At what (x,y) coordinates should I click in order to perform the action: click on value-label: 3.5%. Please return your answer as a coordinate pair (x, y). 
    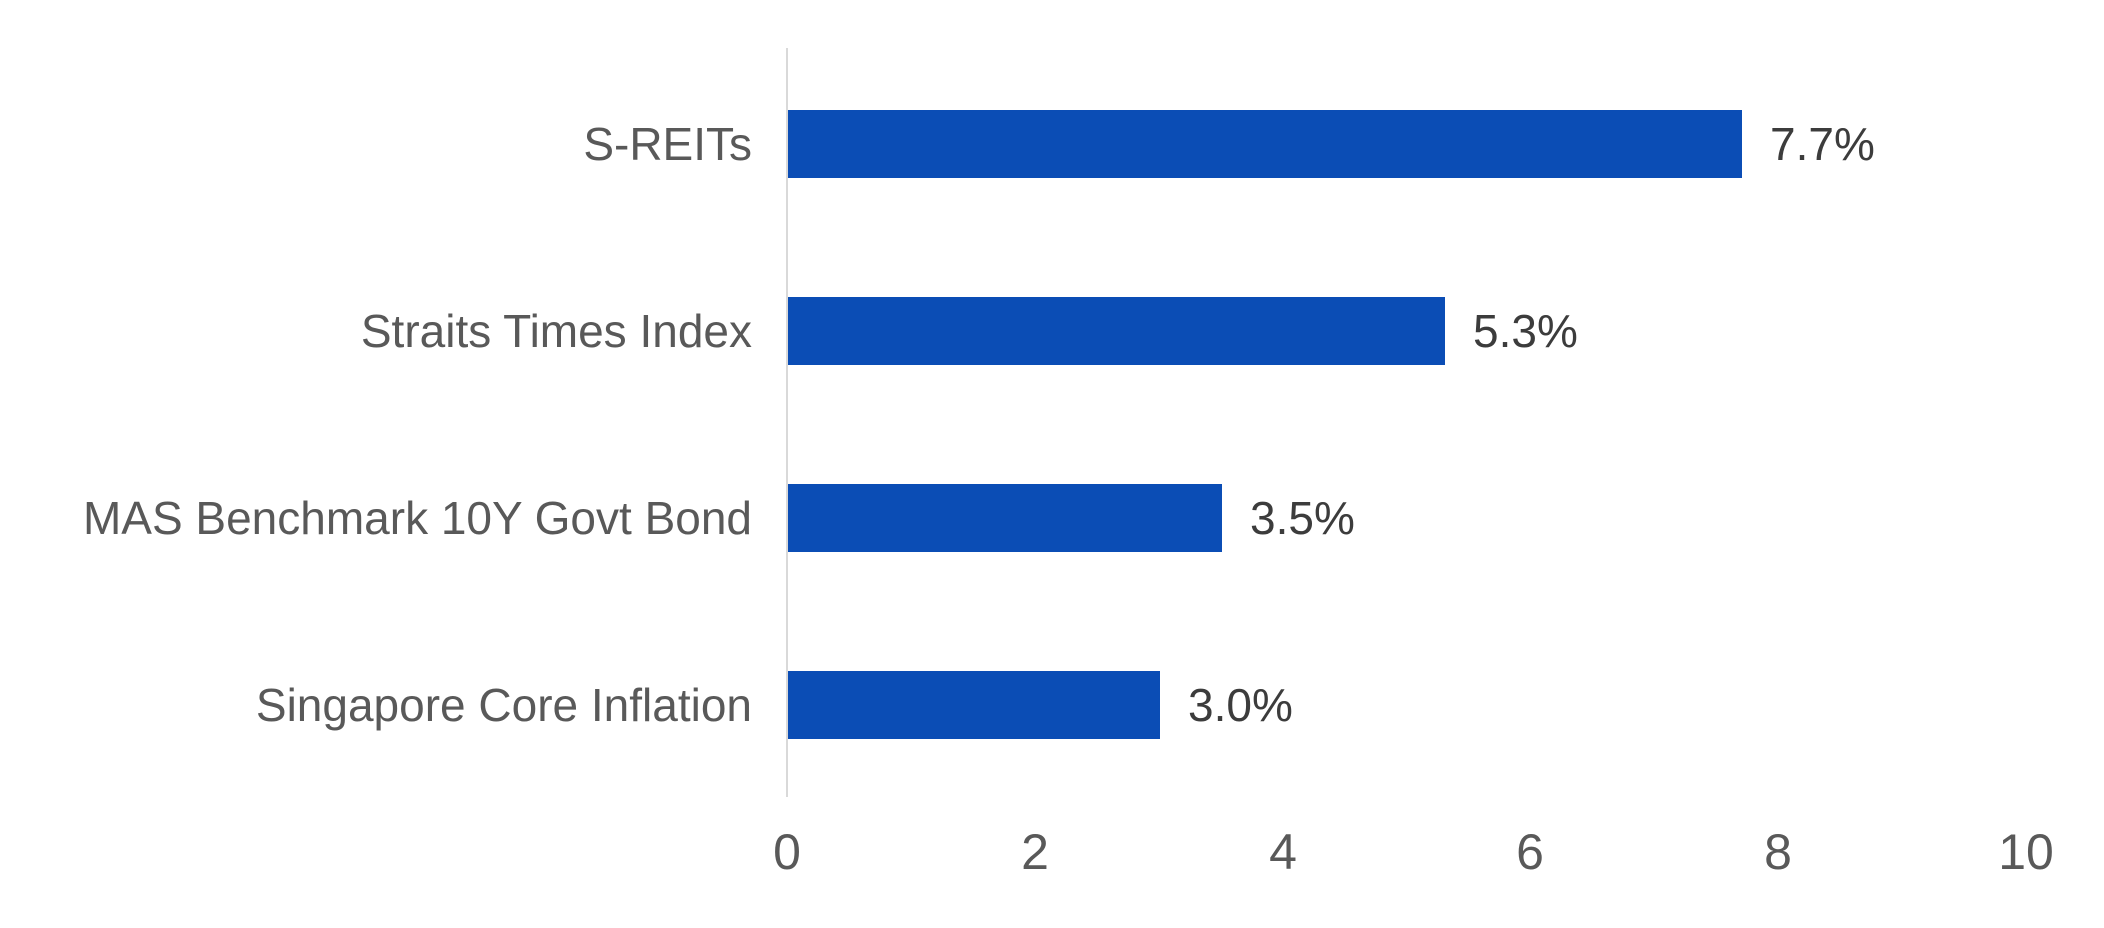
    Looking at the image, I should click on (1302, 518).